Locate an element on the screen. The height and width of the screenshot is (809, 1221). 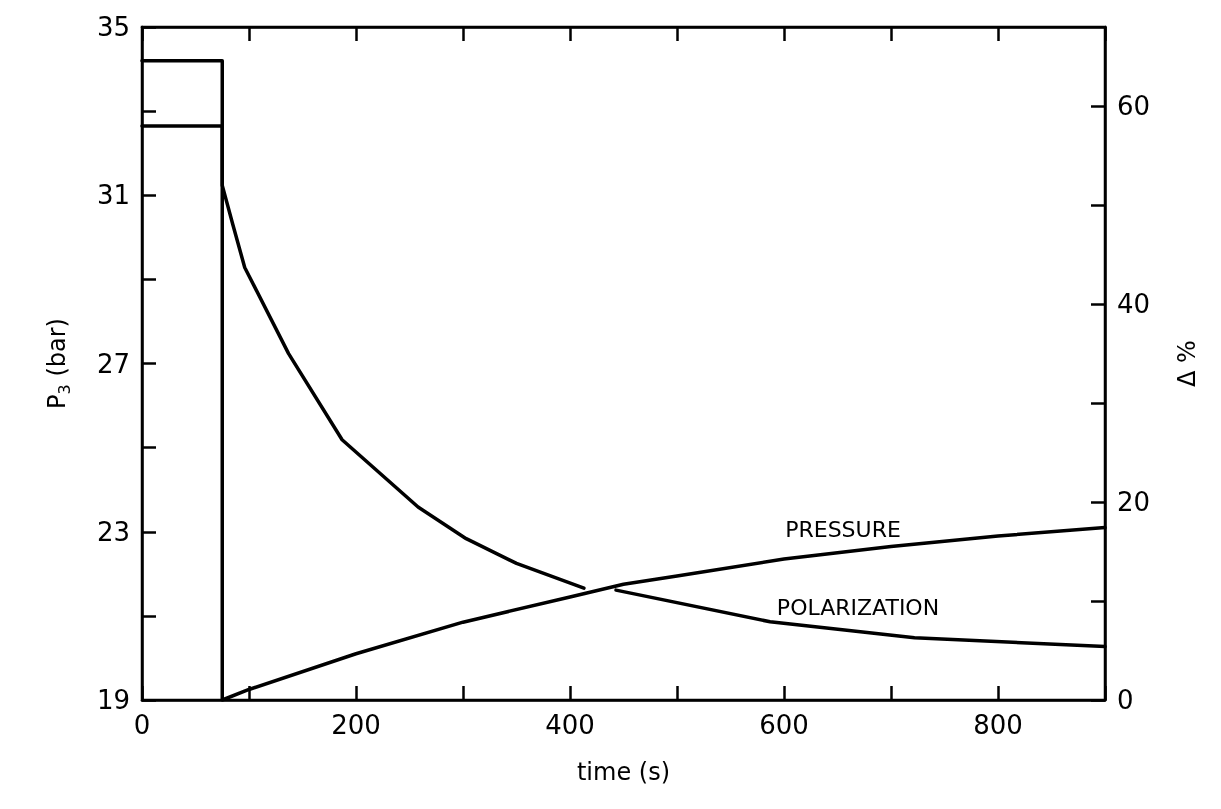
y-tick-label: 19 is located at coordinates (113, 700).